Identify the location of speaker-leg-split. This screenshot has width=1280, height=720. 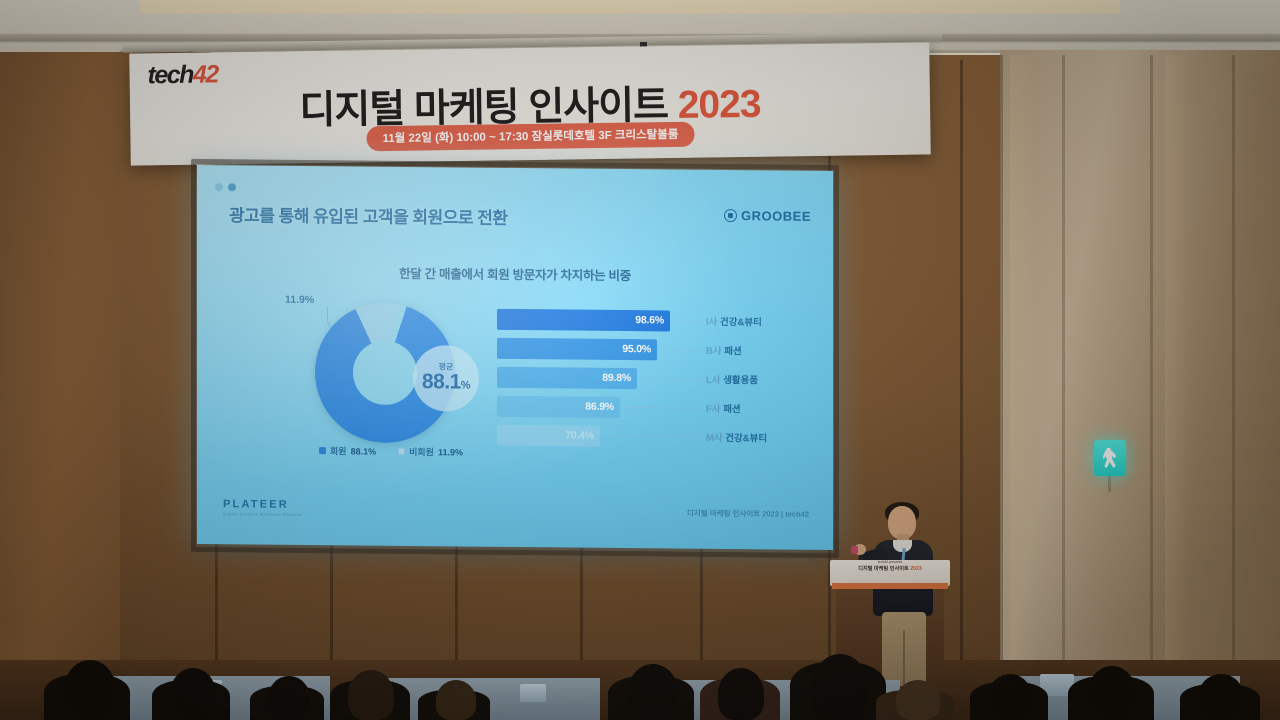
(904, 658).